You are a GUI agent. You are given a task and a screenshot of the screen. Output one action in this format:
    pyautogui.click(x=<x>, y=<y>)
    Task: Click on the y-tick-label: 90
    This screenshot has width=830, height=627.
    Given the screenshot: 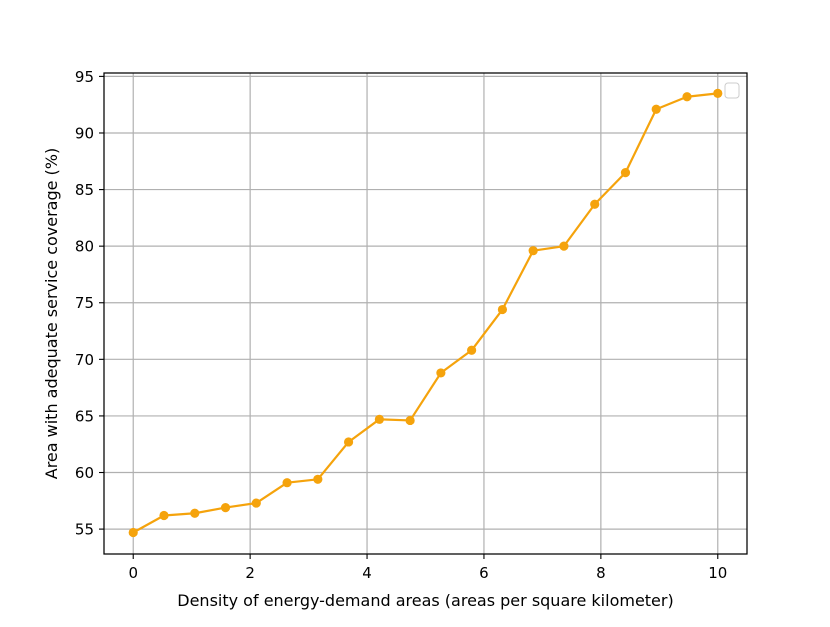 What is the action you would take?
    pyautogui.click(x=84, y=133)
    